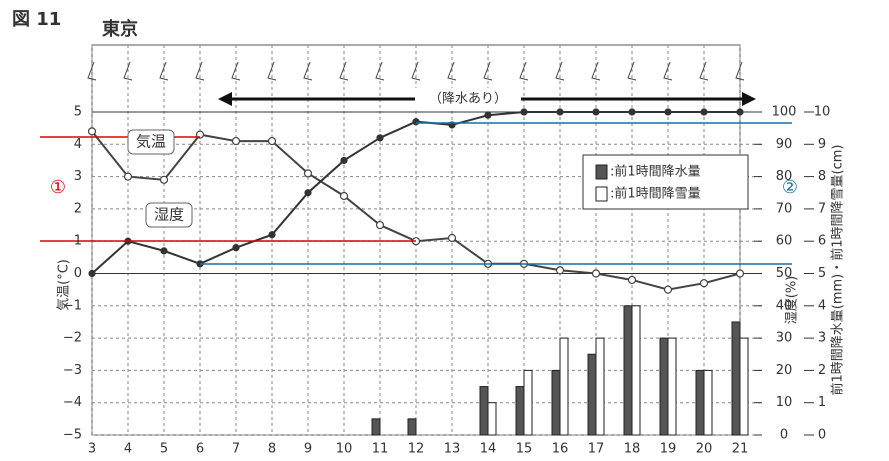  What do you see at coordinates (272, 449) in the screenshot?
I see `x-tick-label: 8` at bounding box center [272, 449].